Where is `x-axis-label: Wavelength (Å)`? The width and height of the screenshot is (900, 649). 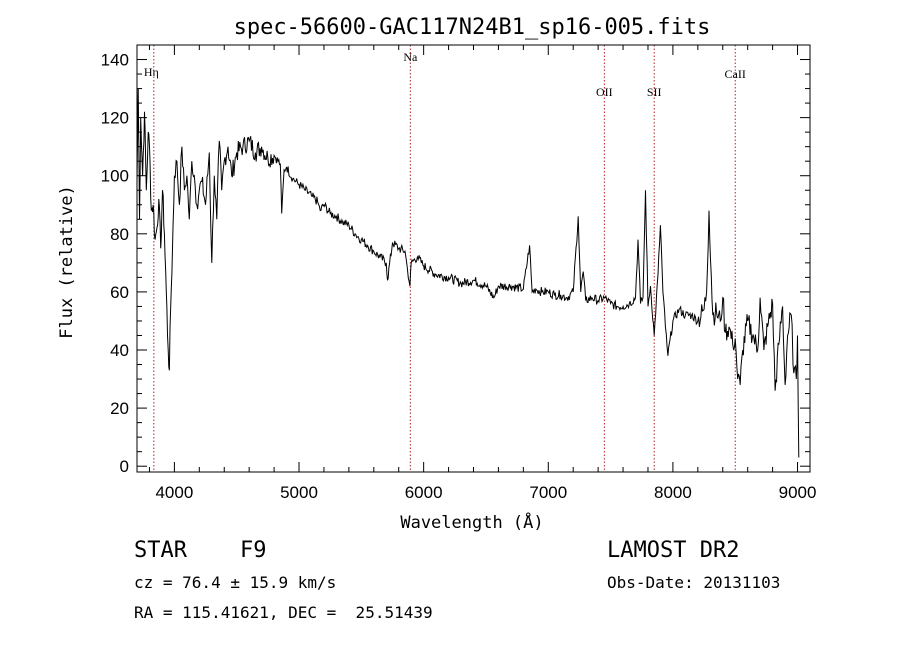
x-axis-label: Wavelength (Å) is located at coordinates (471, 522).